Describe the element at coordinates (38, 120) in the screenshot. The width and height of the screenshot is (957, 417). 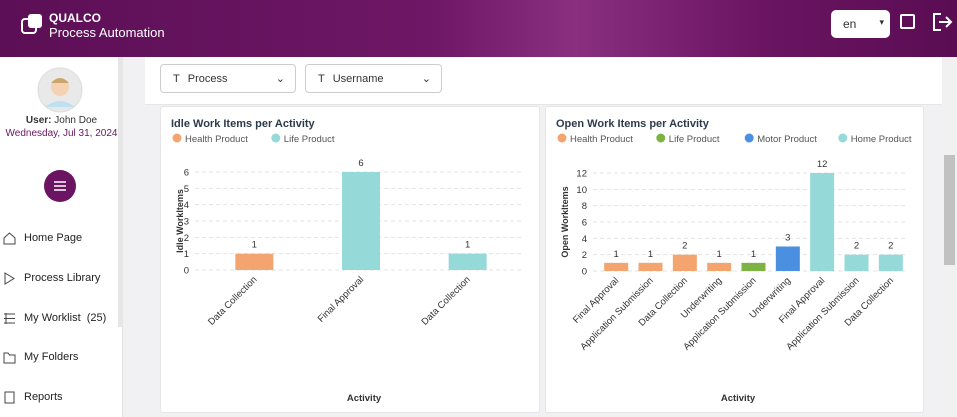
I see `user-label: User:` at that location.